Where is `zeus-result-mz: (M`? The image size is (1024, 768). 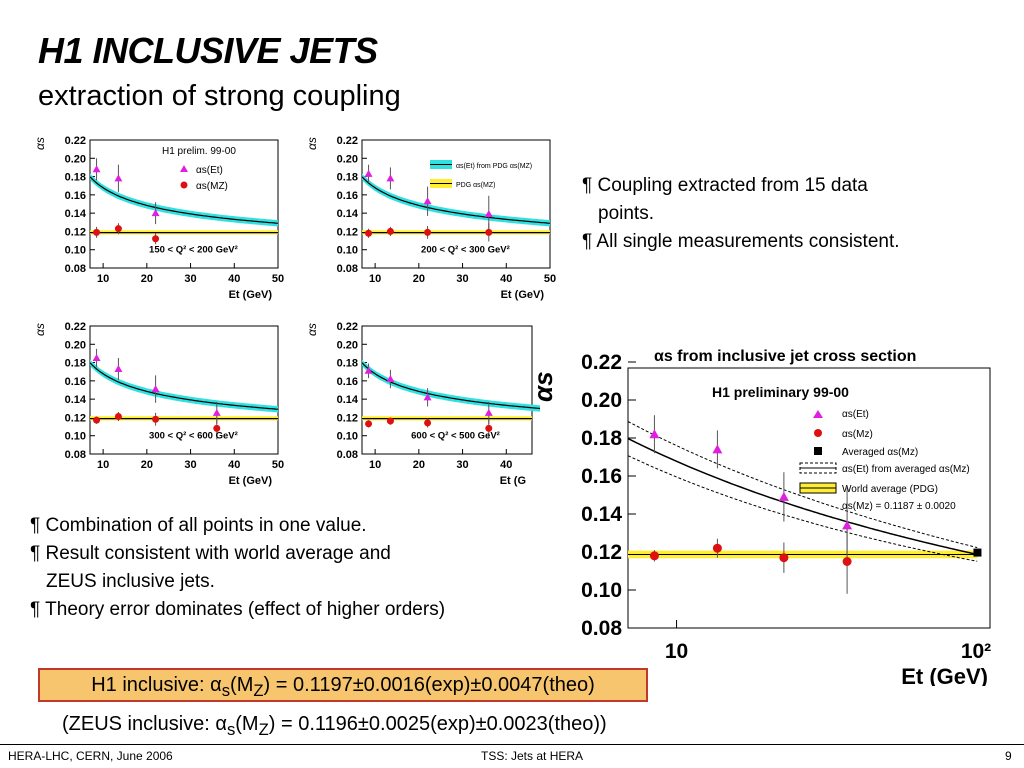
zeus-result-mz: (M is located at coordinates (247, 724).